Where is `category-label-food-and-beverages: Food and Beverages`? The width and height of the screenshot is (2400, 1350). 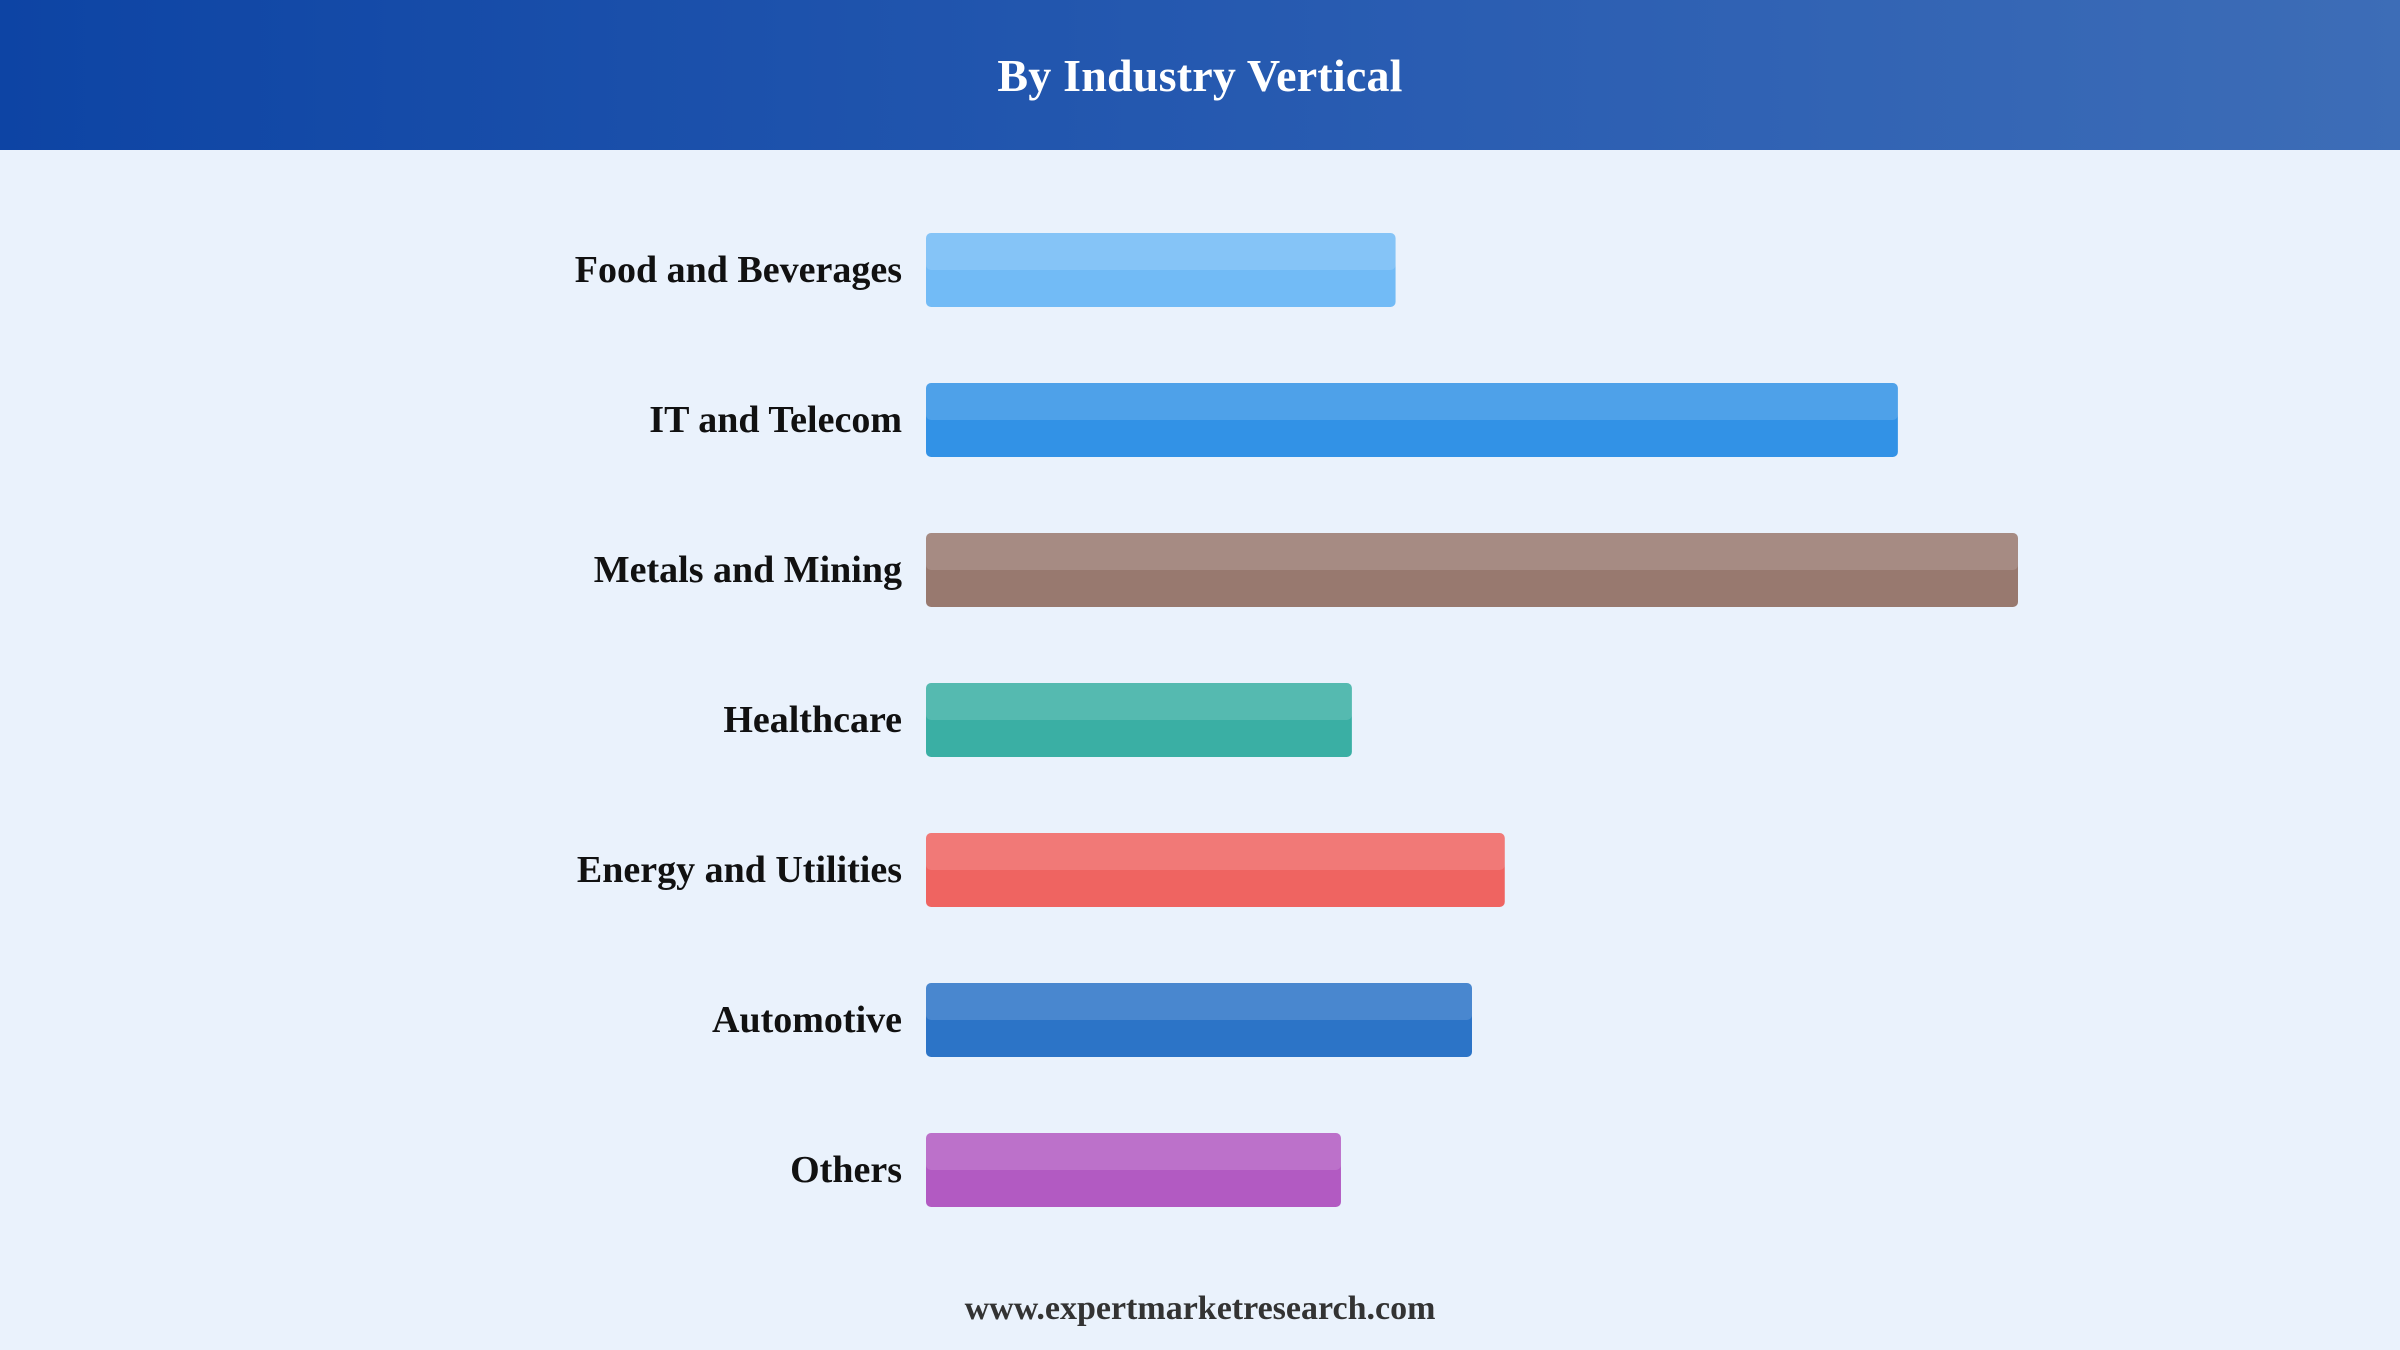
category-label-food-and-beverages: Food and Beverages is located at coordinates (738, 270).